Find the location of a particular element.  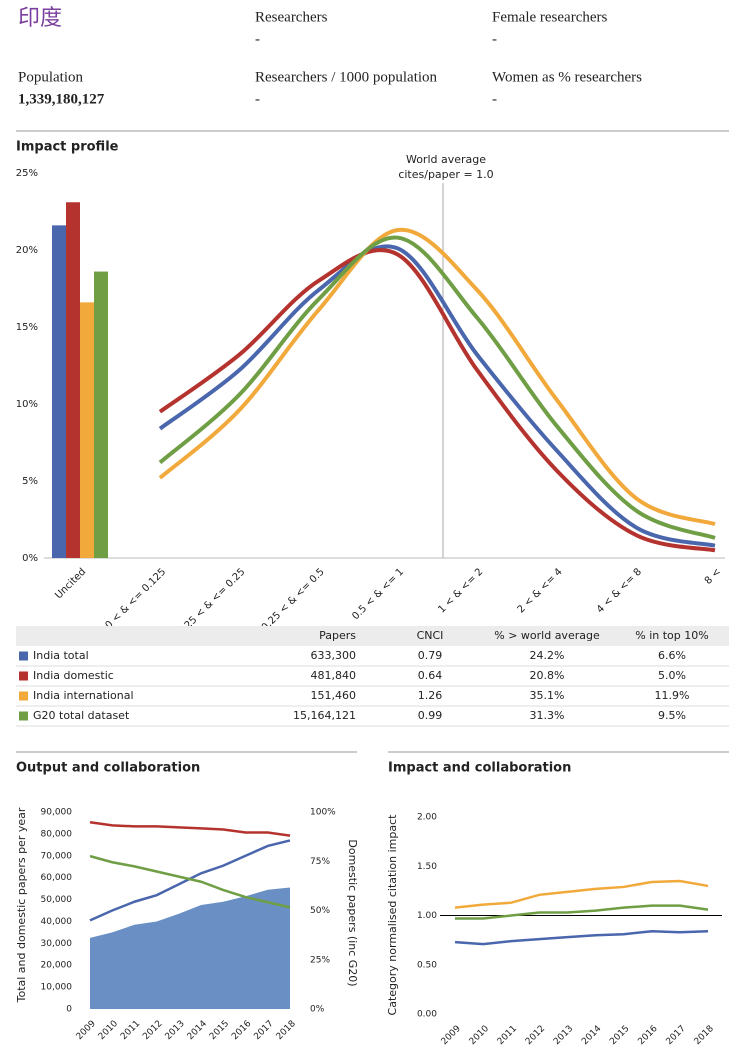

x-tick-label: 0.25 < & <= 0.5 is located at coordinates (293, 599).